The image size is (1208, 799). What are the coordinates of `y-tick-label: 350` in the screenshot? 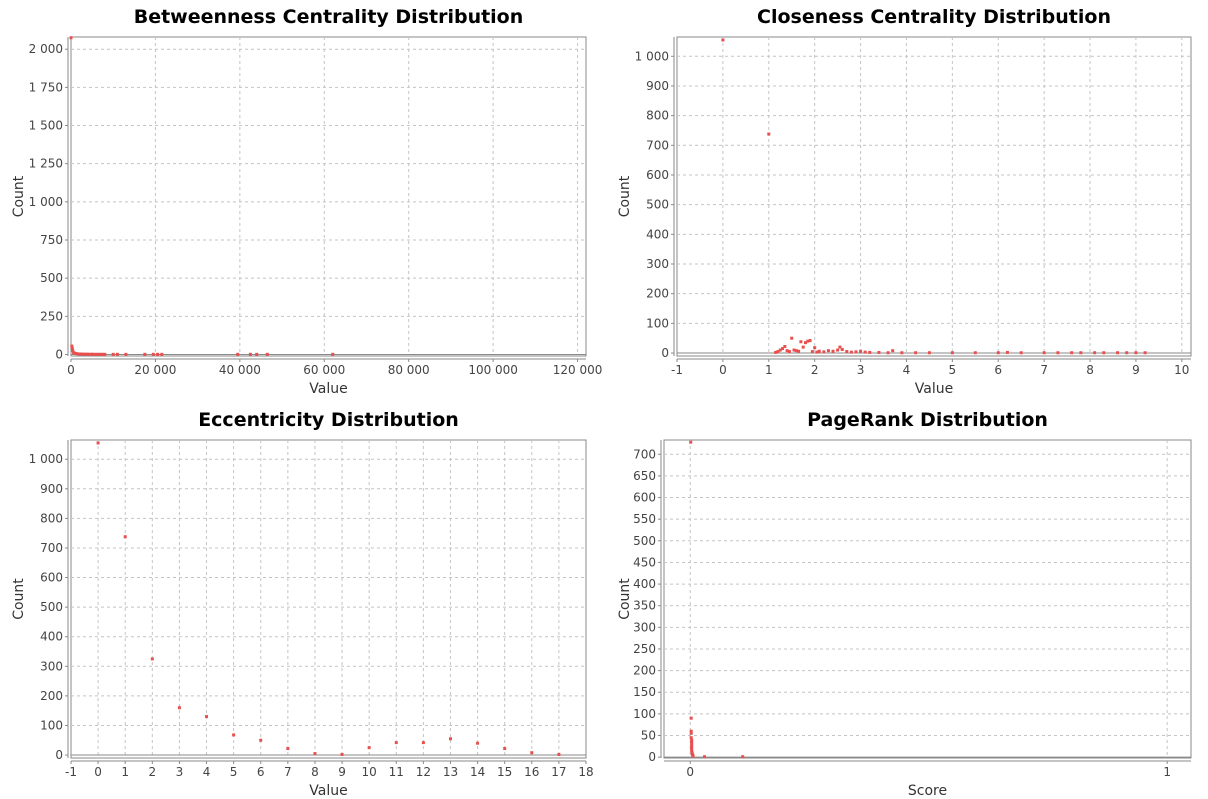 It's located at (644, 606).